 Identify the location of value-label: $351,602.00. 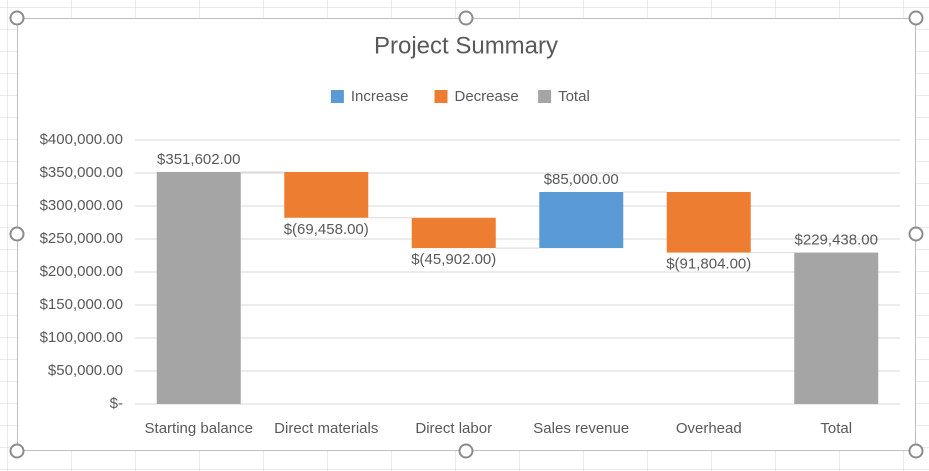
(198, 159).